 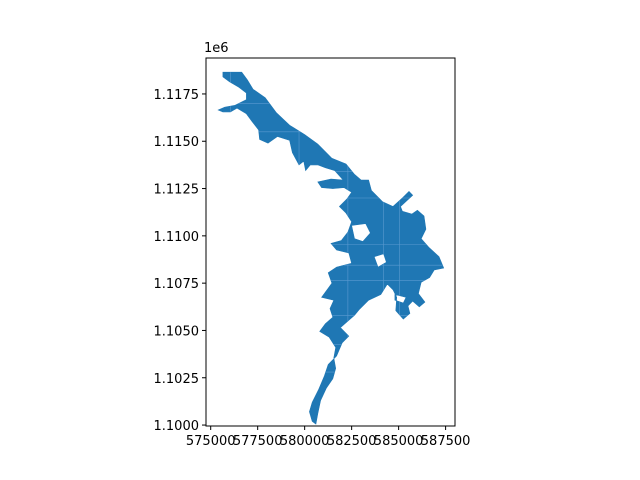 What do you see at coordinates (177, 142) in the screenshot?
I see `y-tick-label: 1.1150` at bounding box center [177, 142].